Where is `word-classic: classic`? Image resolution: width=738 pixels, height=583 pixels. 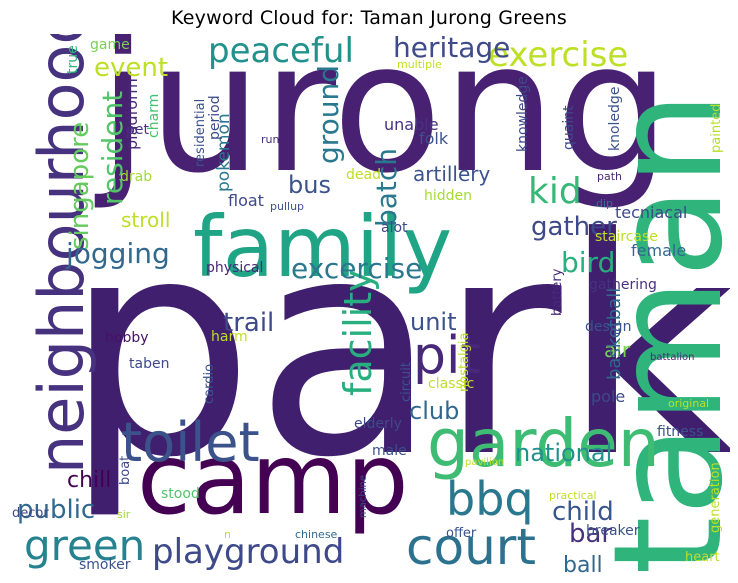 word-classic: classic is located at coordinates (451, 384).